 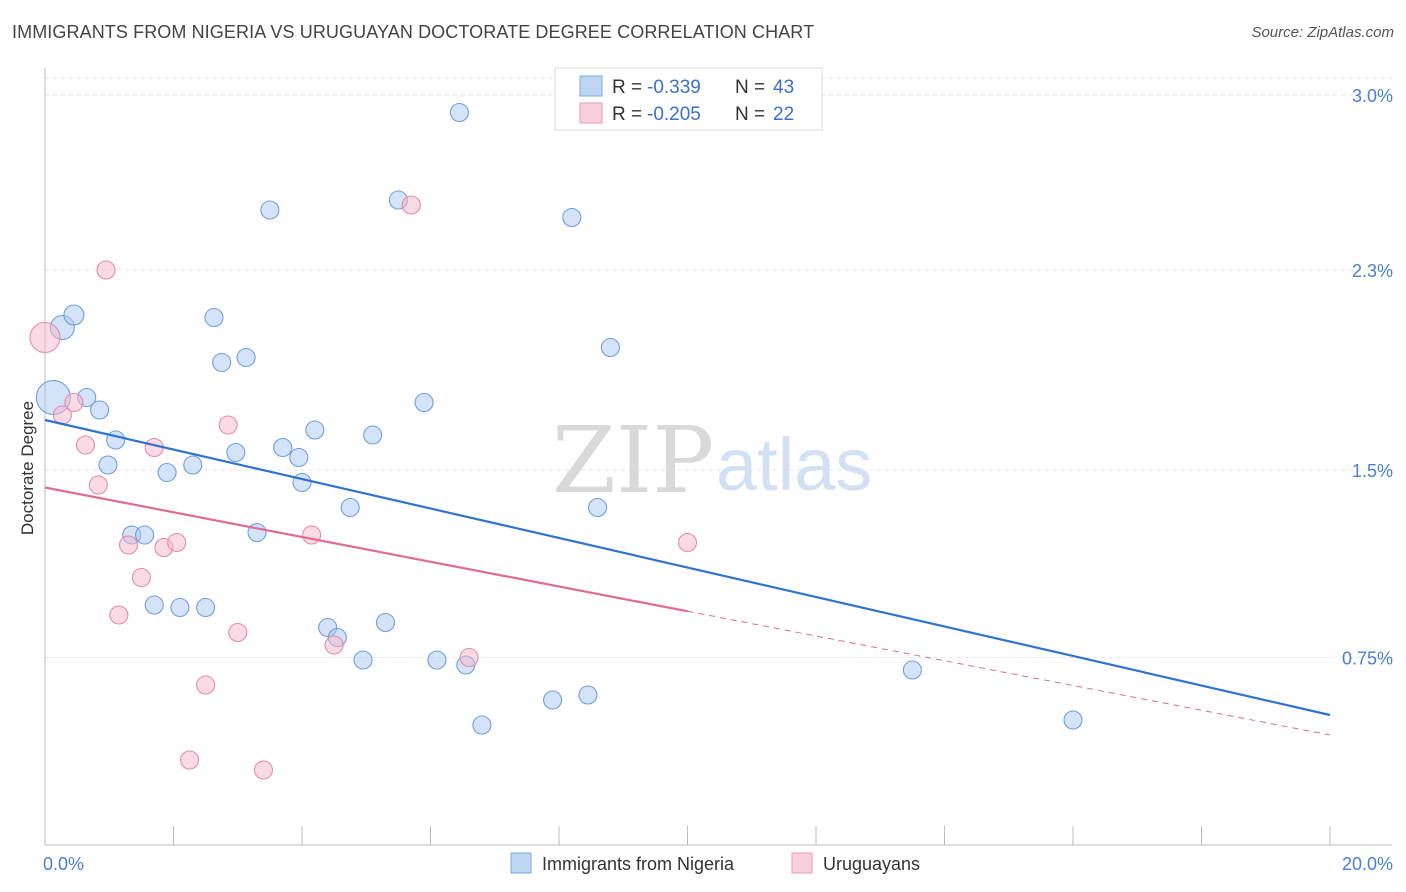 I want to click on legend-swatch-nigeria, so click(x=591, y=86).